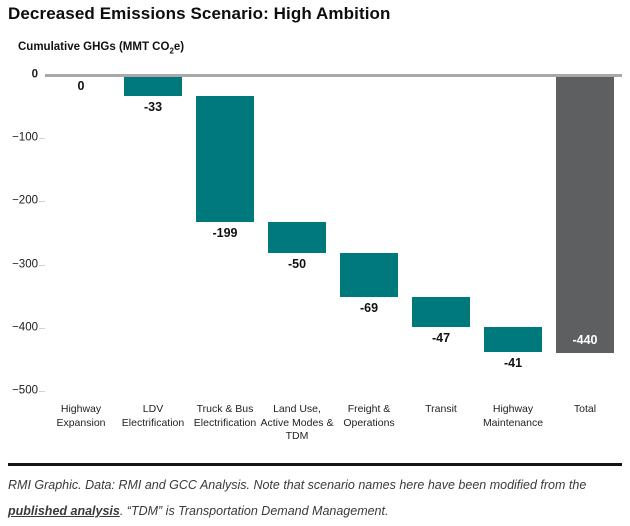 This screenshot has width=630, height=526. I want to click on y-axis-tick-label: −100, so click(25, 137).